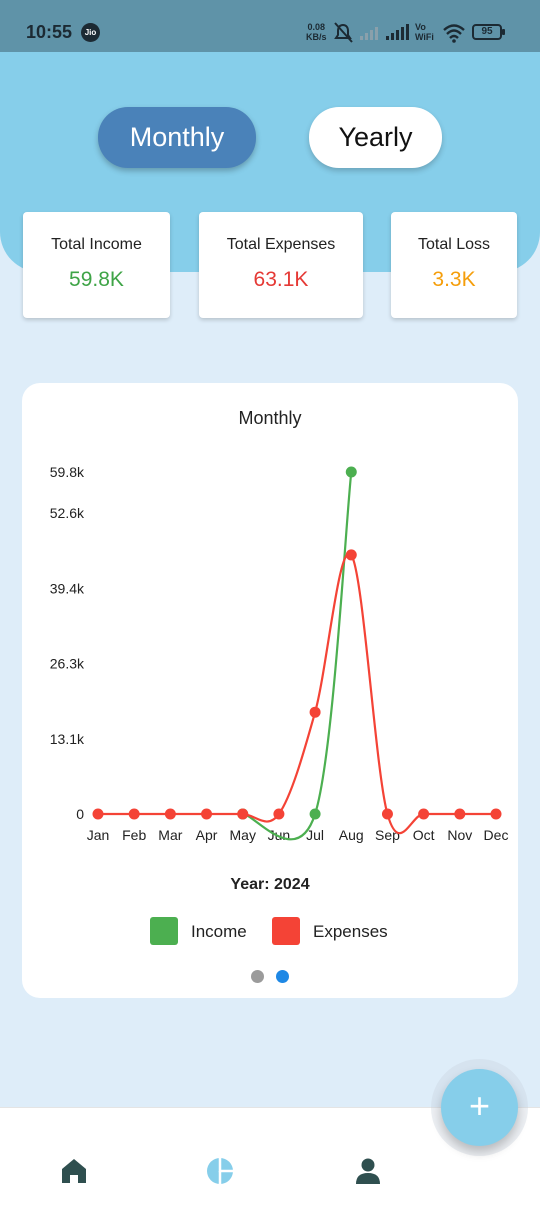  What do you see at coordinates (460, 814) in the screenshot?
I see `data-point-expenses-nov` at bounding box center [460, 814].